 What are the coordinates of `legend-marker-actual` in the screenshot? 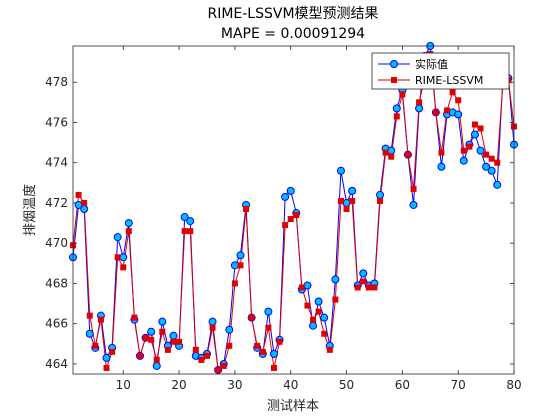 It's located at (394, 64).